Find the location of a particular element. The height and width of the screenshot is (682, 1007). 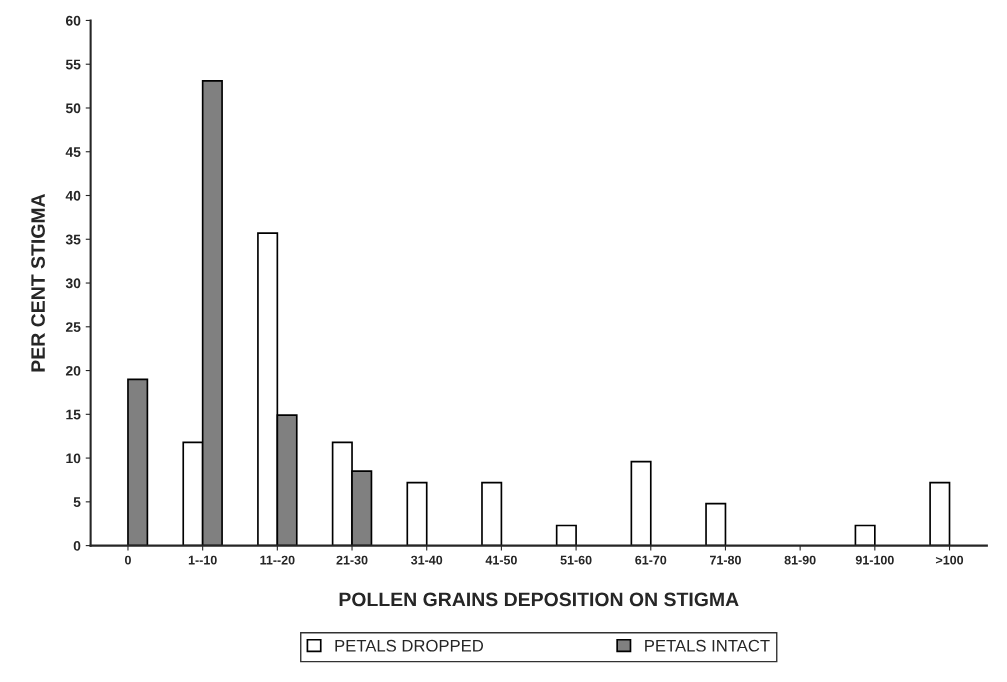

y-tick-label: 15 is located at coordinates (73, 414).